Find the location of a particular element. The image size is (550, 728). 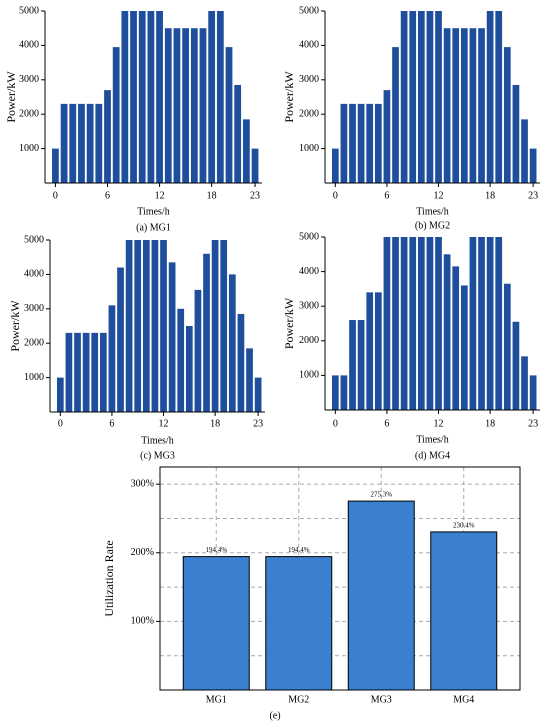

x-tick-label: 18 is located at coordinates (212, 195).